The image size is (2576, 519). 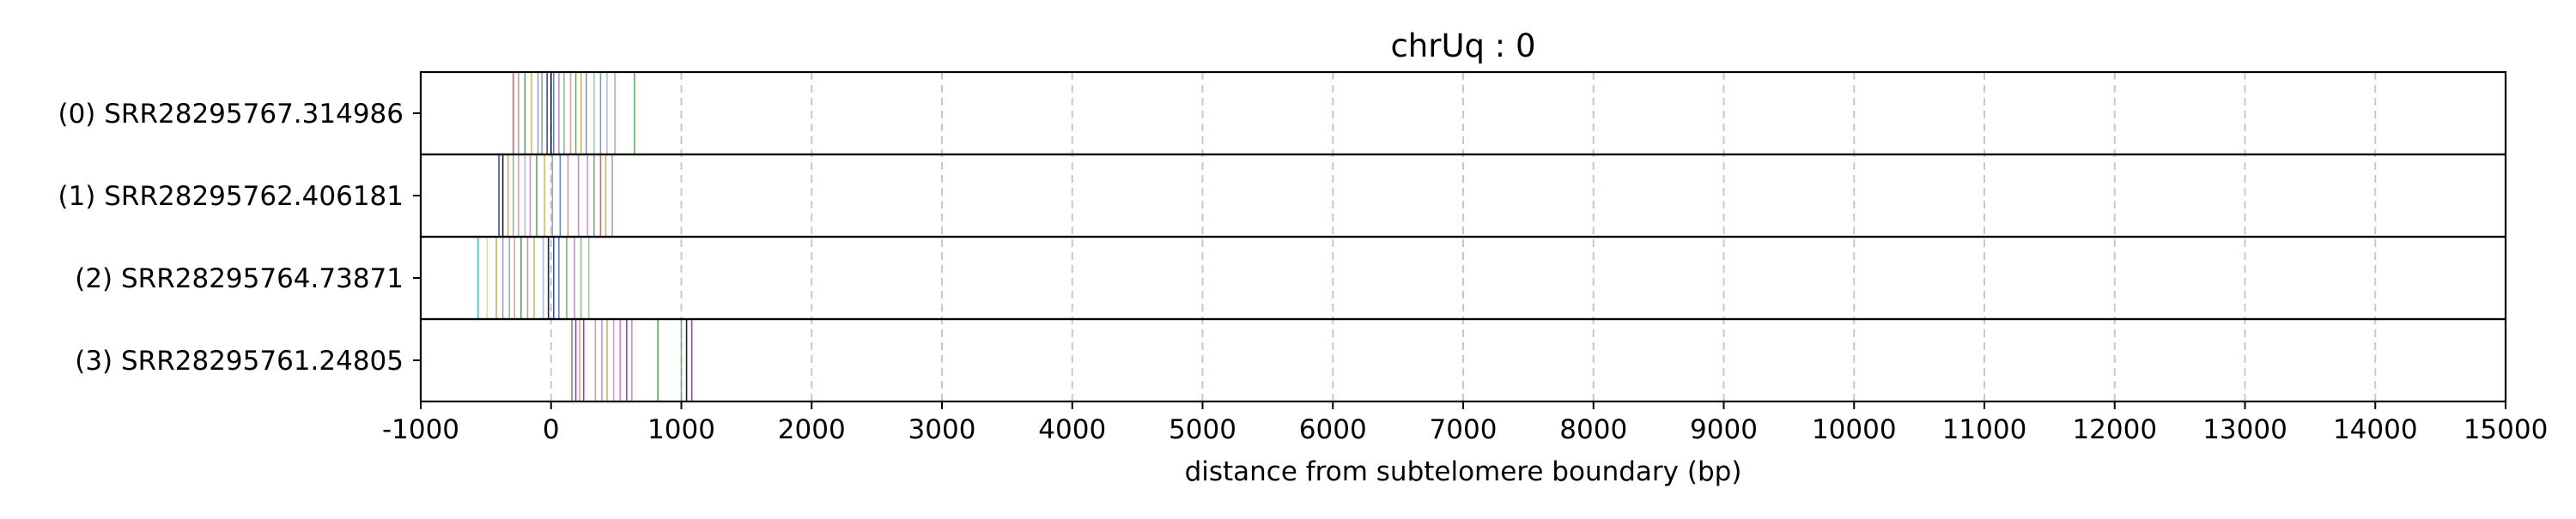 I want to click on x-tick-label: 13000, so click(x=2244, y=429).